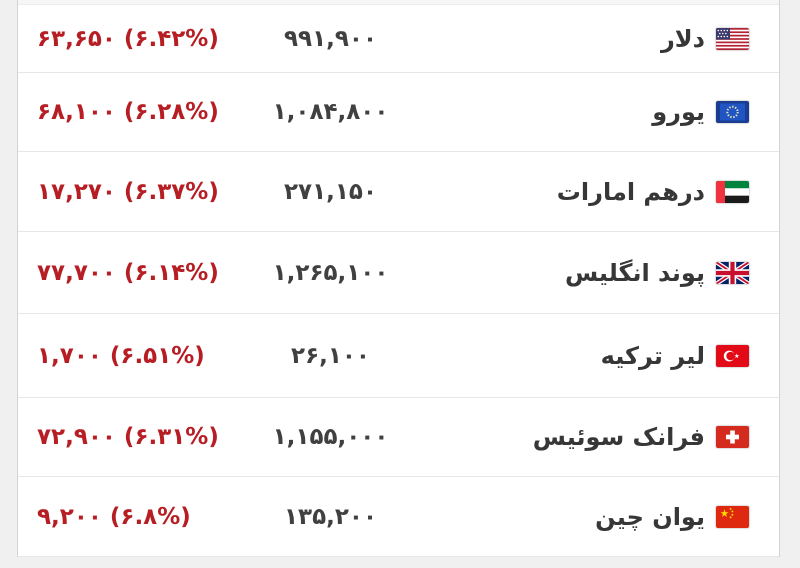  I want to click on uk-flag-icon, so click(732, 272).